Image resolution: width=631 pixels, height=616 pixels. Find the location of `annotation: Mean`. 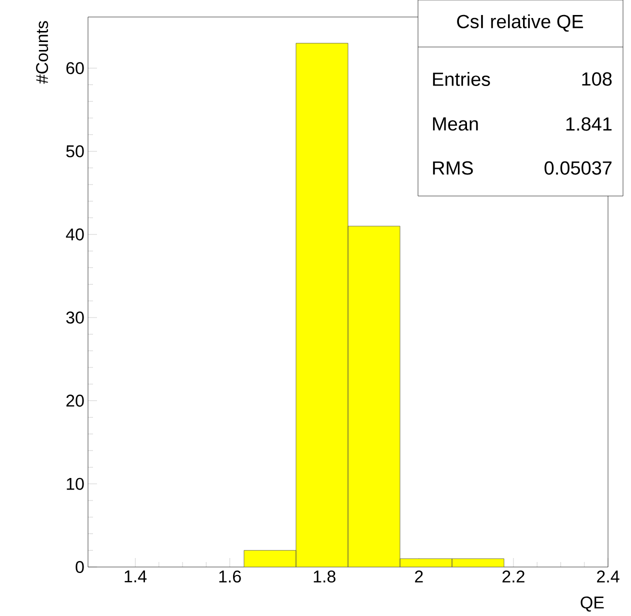

annotation: Mean is located at coordinates (455, 124).